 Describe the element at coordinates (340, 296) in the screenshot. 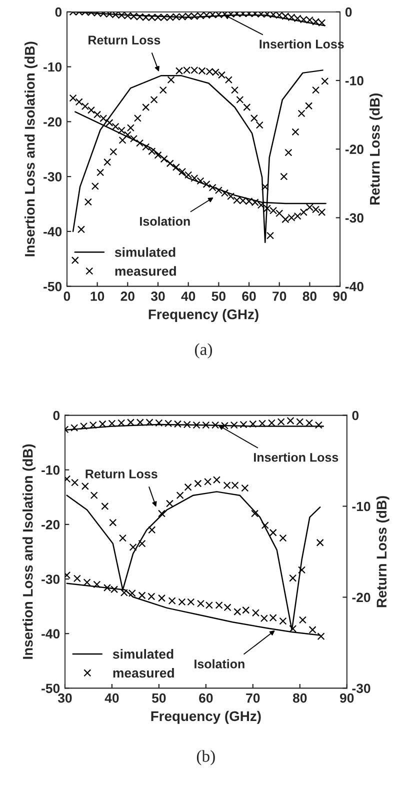

I see `x-tick-label: 90` at that location.